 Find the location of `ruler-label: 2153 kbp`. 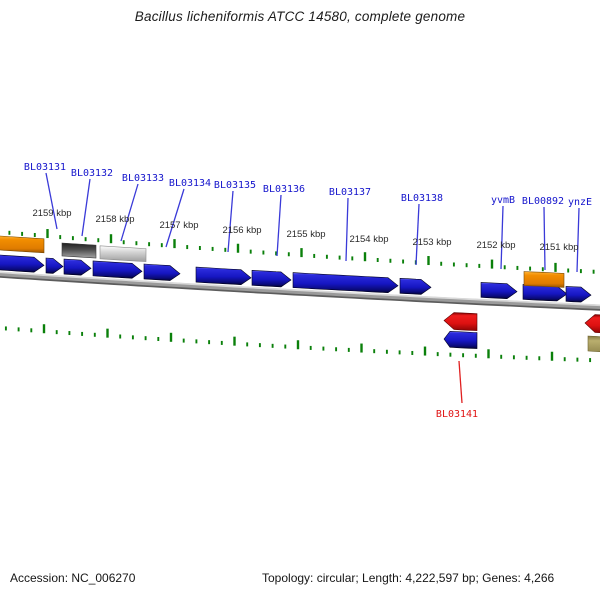

ruler-label: 2153 kbp is located at coordinates (431, 242).